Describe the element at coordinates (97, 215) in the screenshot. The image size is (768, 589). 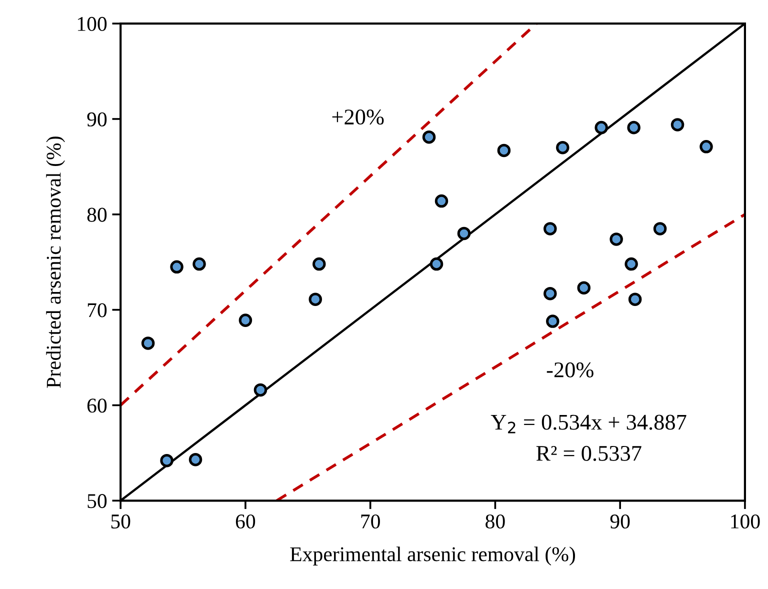
I see `y-tick-label: 80` at that location.